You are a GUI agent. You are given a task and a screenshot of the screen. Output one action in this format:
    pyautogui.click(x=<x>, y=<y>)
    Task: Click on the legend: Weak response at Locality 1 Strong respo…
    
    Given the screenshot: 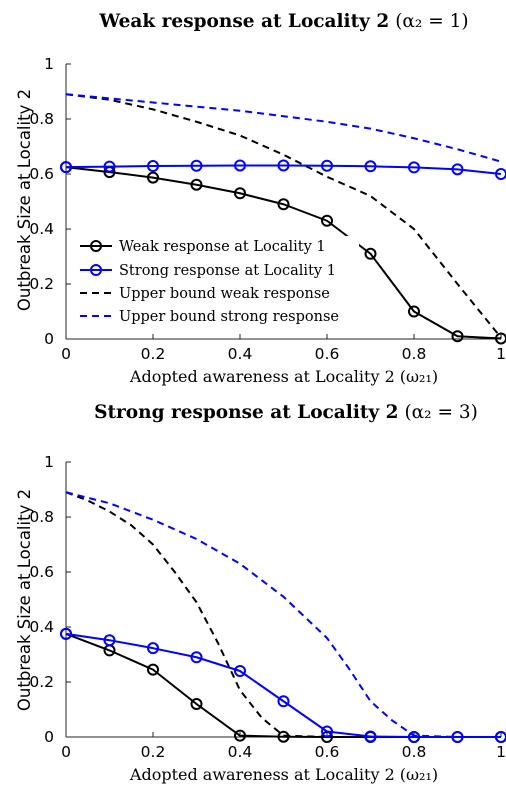 What is the action you would take?
    pyautogui.click(x=217, y=283)
    